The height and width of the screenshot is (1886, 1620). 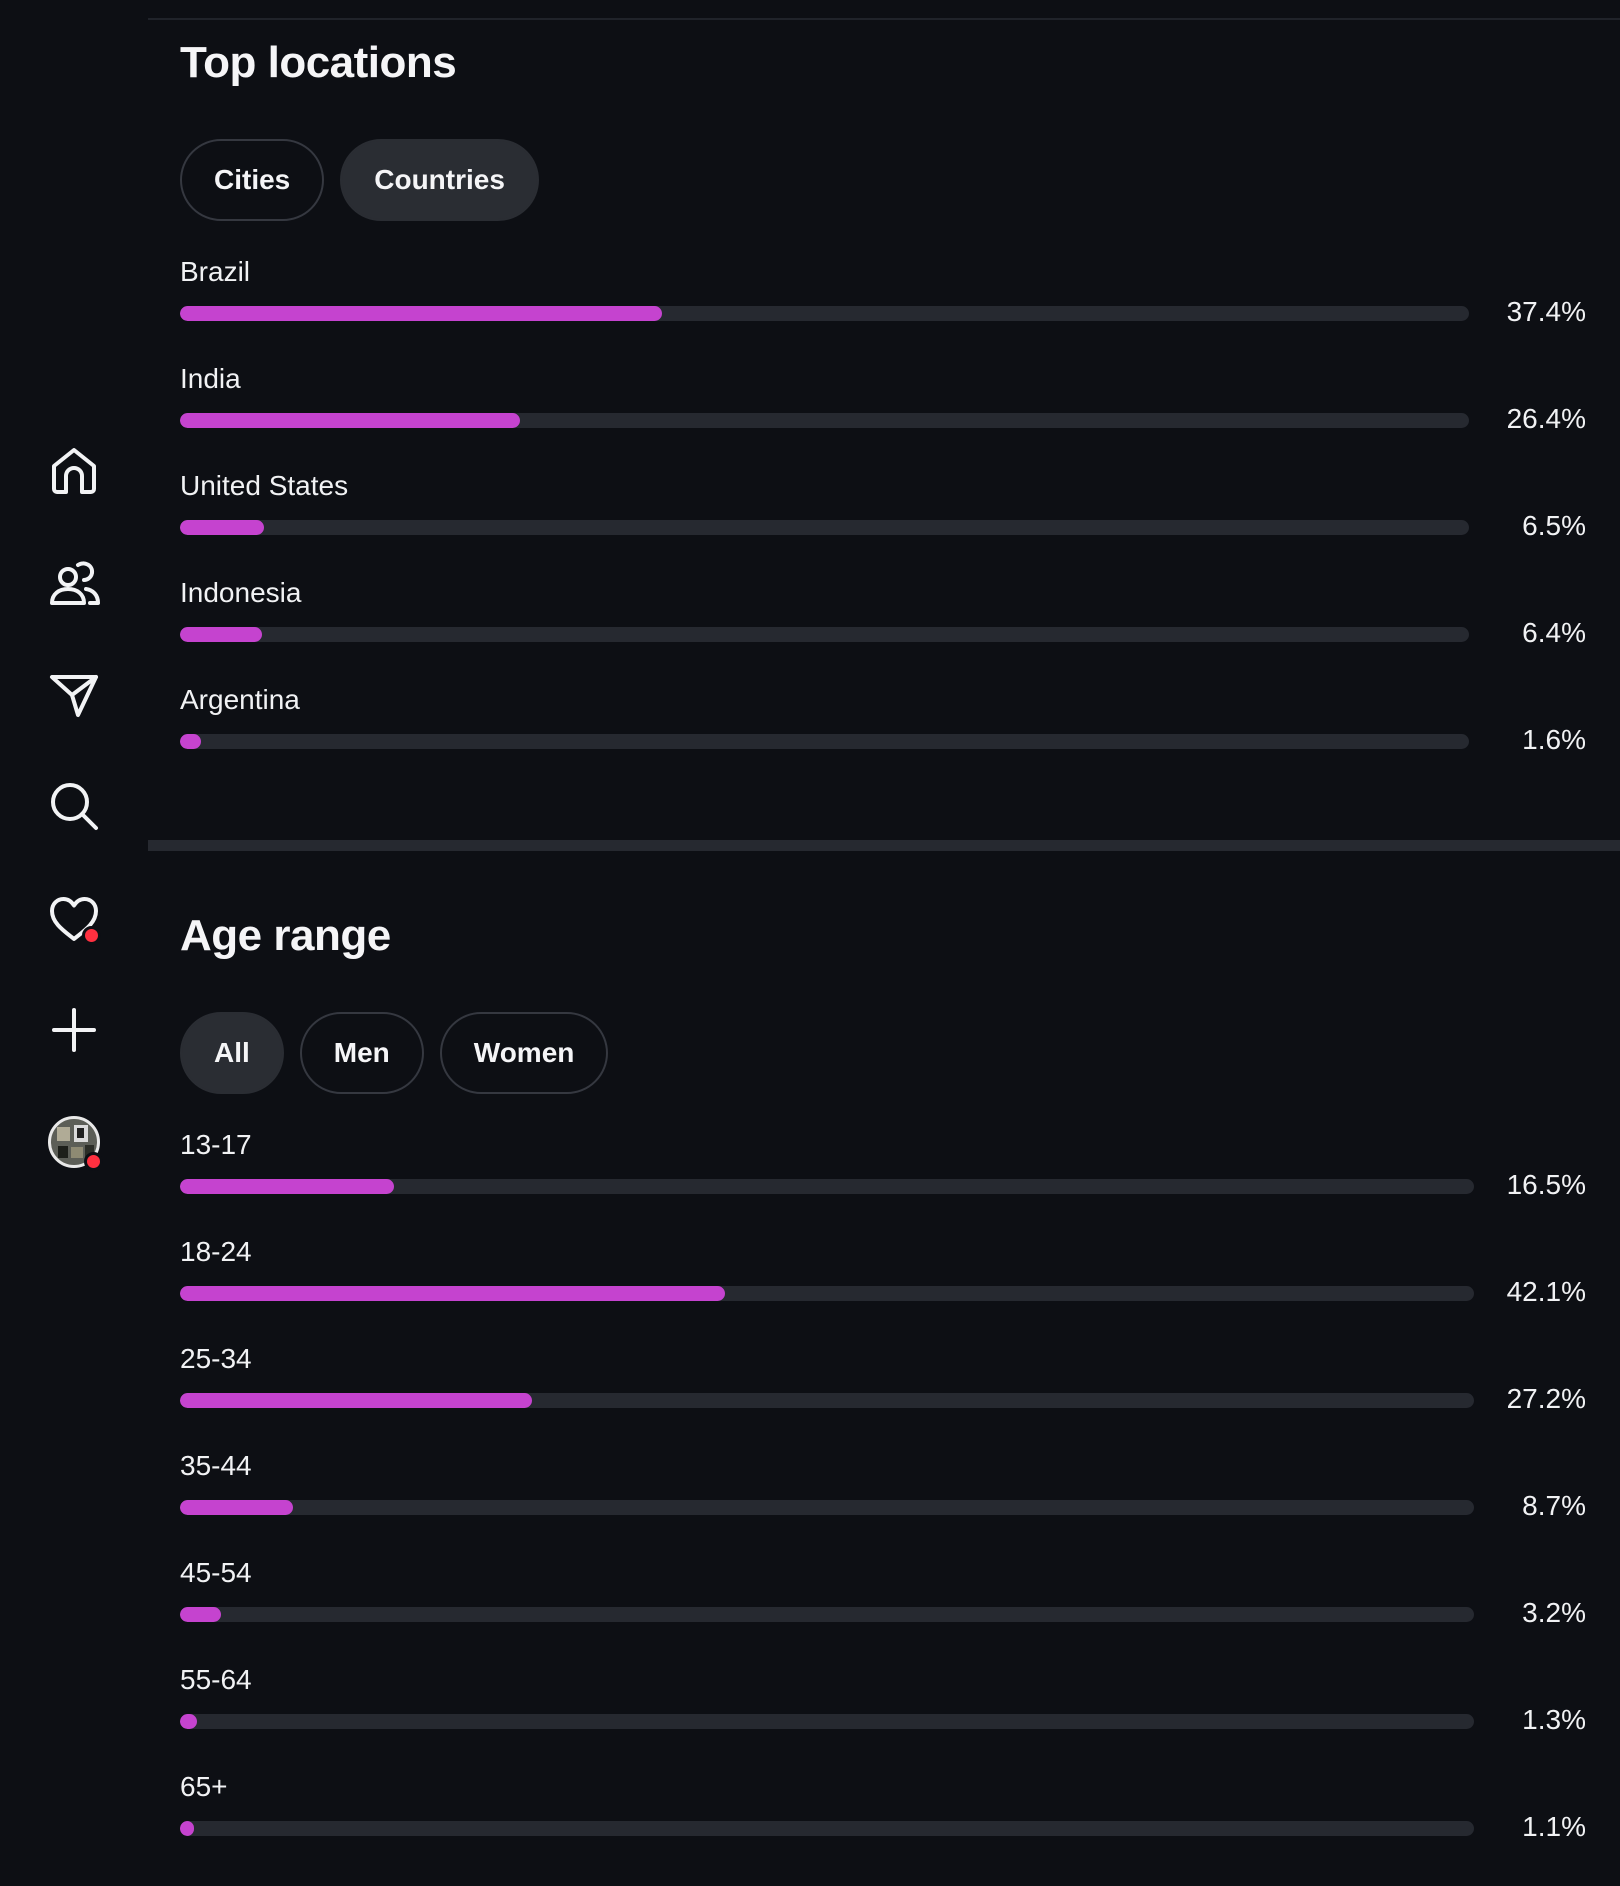 I want to click on age-row: 65+ 1.1%, so click(x=883, y=1822).